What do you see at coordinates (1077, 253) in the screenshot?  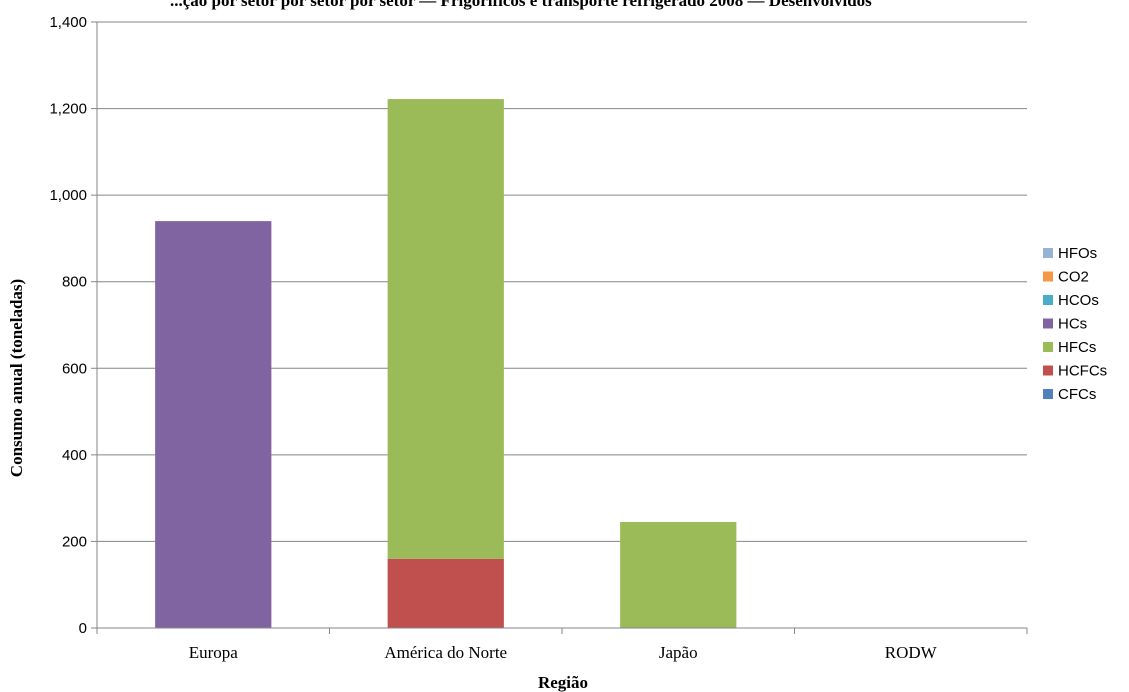 I see `legend-label: HFOs` at bounding box center [1077, 253].